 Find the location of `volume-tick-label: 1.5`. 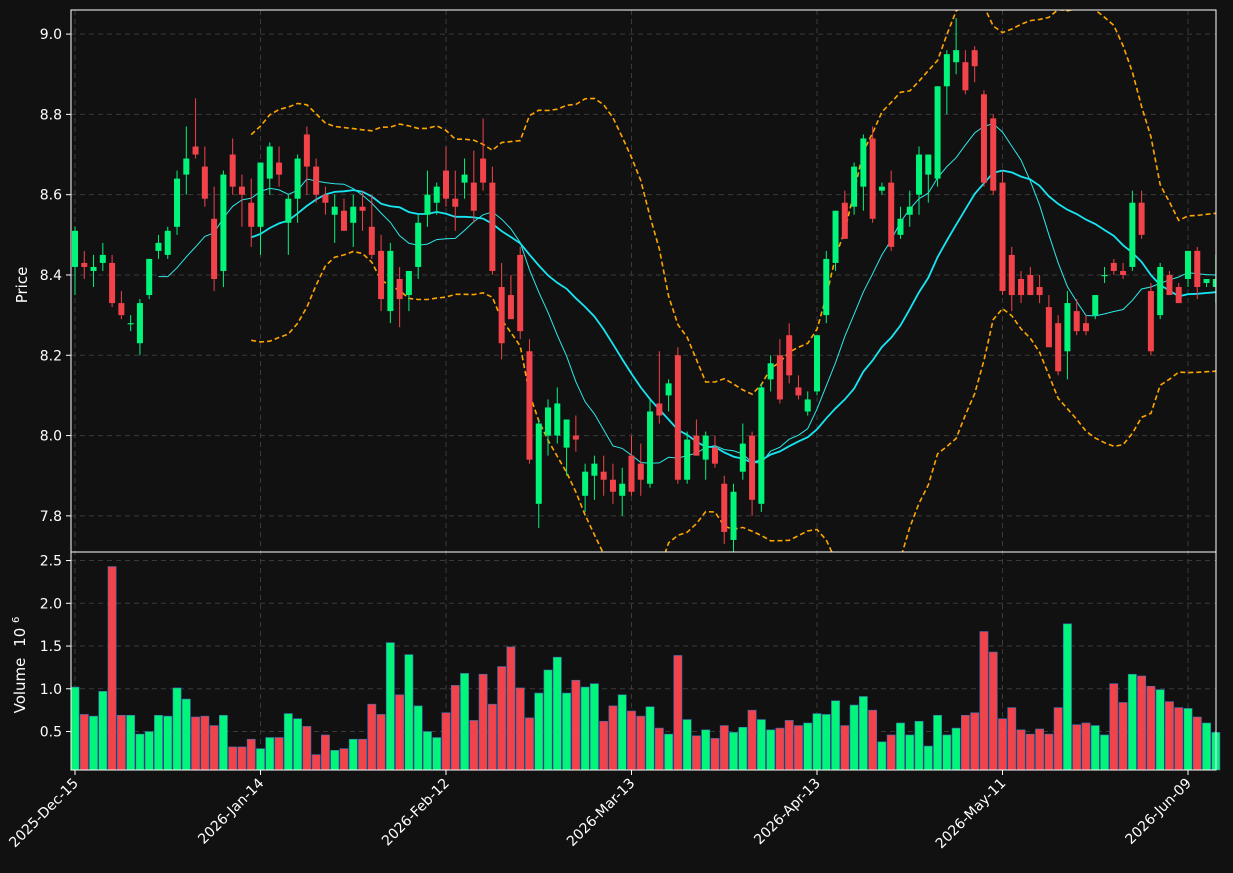

volume-tick-label: 1.5 is located at coordinates (51, 647).